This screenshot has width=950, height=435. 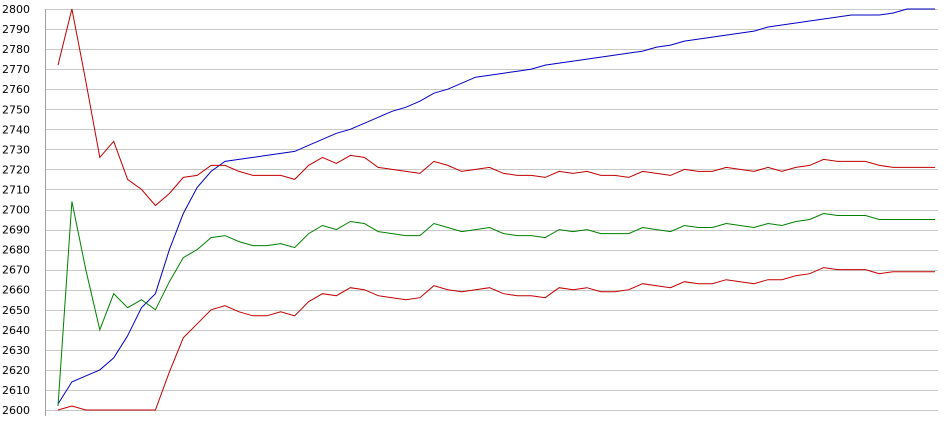 What do you see at coordinates (16, 29) in the screenshot?
I see `y-tick-label: 2790` at bounding box center [16, 29].